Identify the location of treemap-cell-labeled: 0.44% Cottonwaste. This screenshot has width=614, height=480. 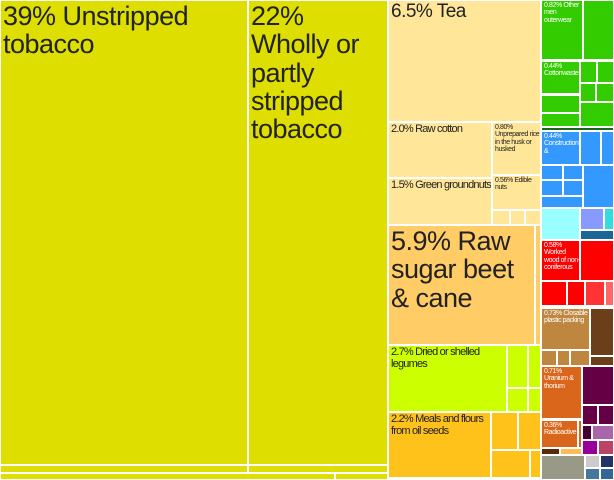
(560, 77).